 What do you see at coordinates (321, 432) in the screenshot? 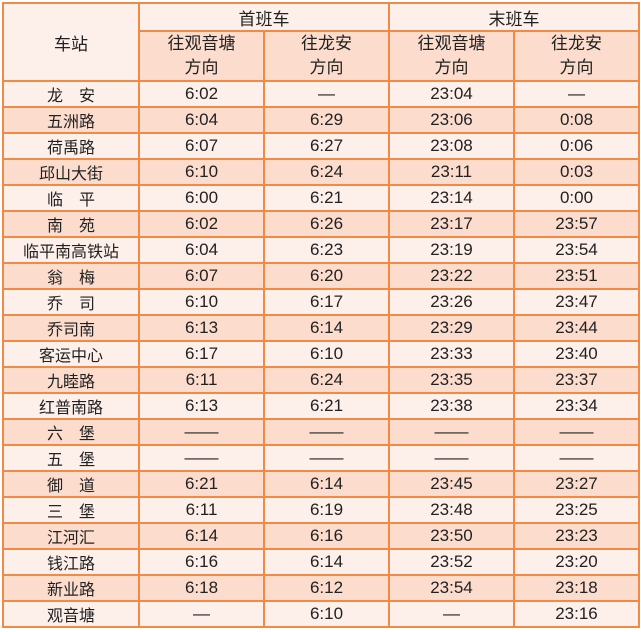
I see `table-row: 六 堡 —— —— —— ——` at bounding box center [321, 432].